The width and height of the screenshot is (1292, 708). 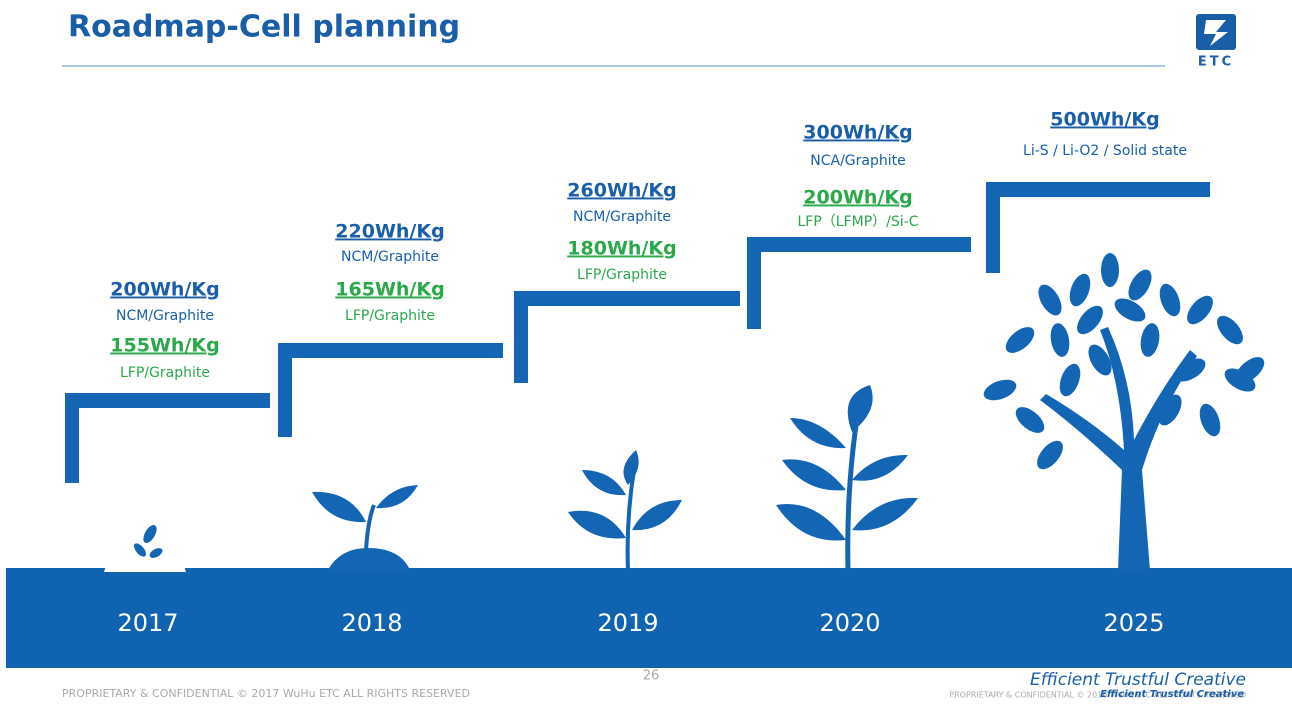 What do you see at coordinates (857, 198) in the screenshot?
I see `secondary: 200Wh/Kg` at bounding box center [857, 198].